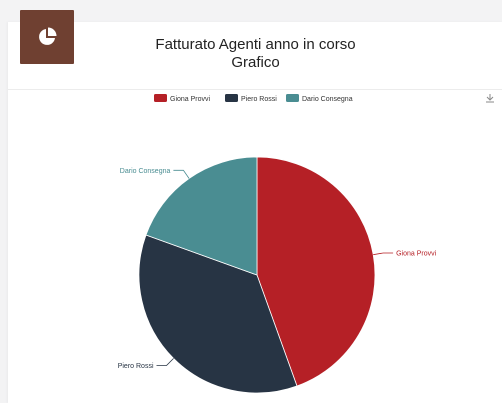 This screenshot has height=403, width=502. Describe the element at coordinates (145, 171) in the screenshot. I see `slice-label-dario-consegna: Dario Consegna` at that location.